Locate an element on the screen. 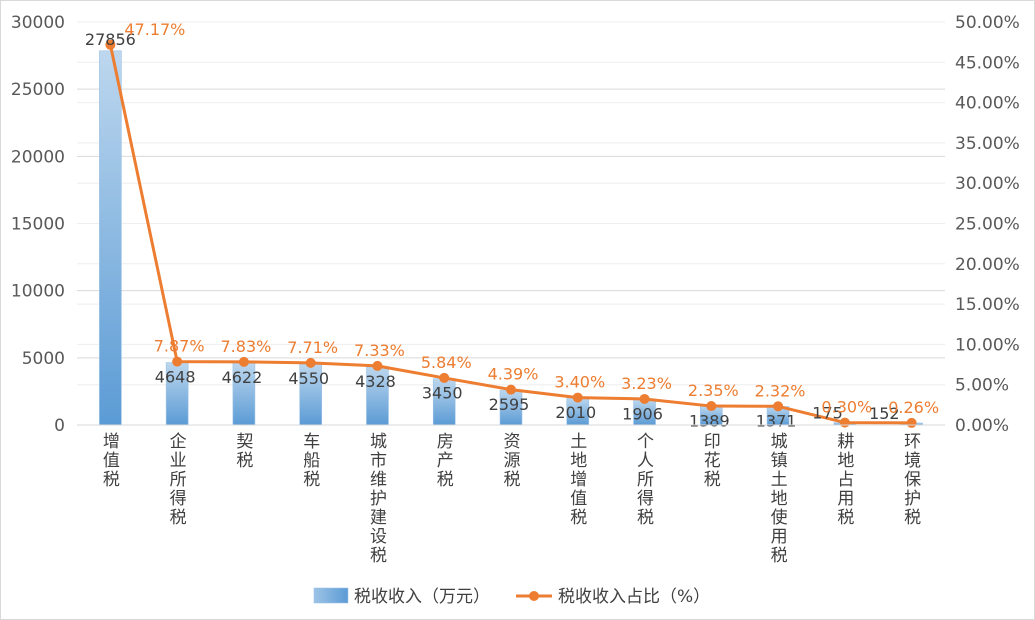 This screenshot has width=1035, height=620. bar-value-label: 1389 is located at coordinates (709, 420).